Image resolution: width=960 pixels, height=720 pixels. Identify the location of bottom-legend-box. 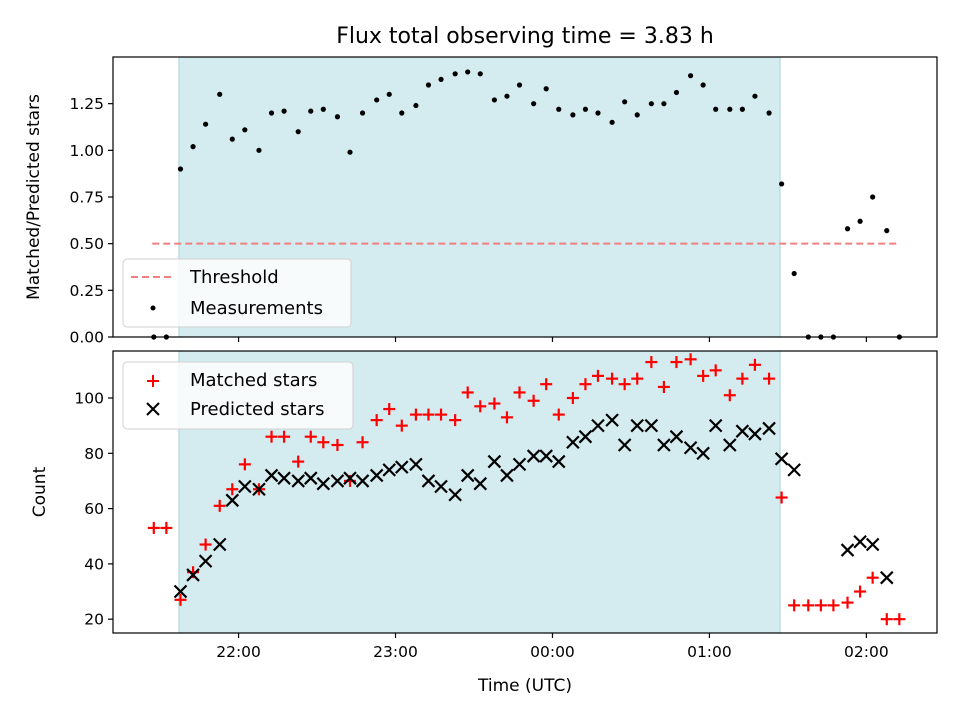
(238, 395).